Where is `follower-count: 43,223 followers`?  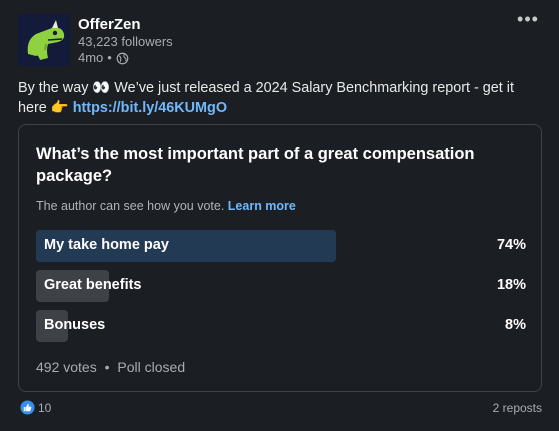 follower-count: 43,223 followers is located at coordinates (125, 41).